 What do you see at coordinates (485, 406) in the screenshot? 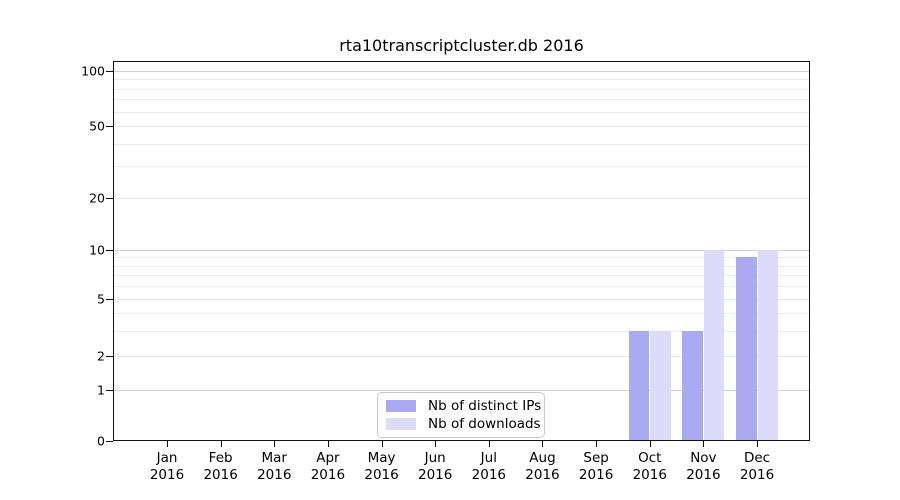
I see `legend-label-distinct-ips: Nb of distinct IPs` at bounding box center [485, 406].